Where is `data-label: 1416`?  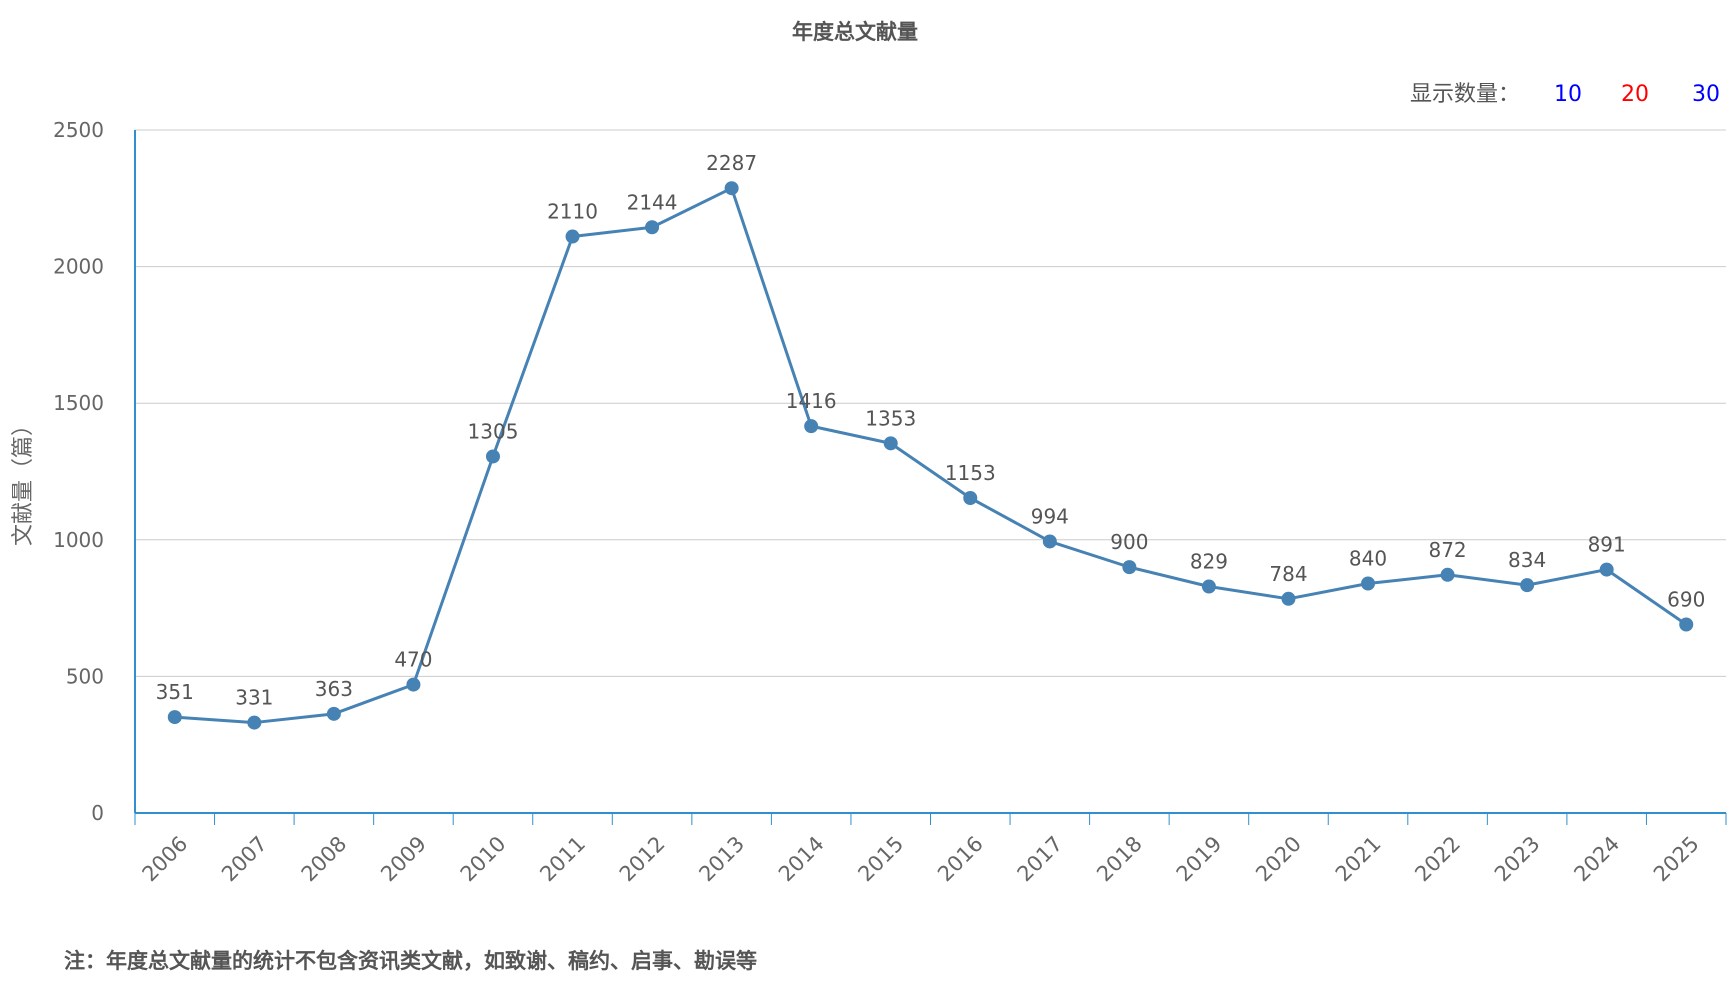
data-label: 1416 is located at coordinates (811, 401).